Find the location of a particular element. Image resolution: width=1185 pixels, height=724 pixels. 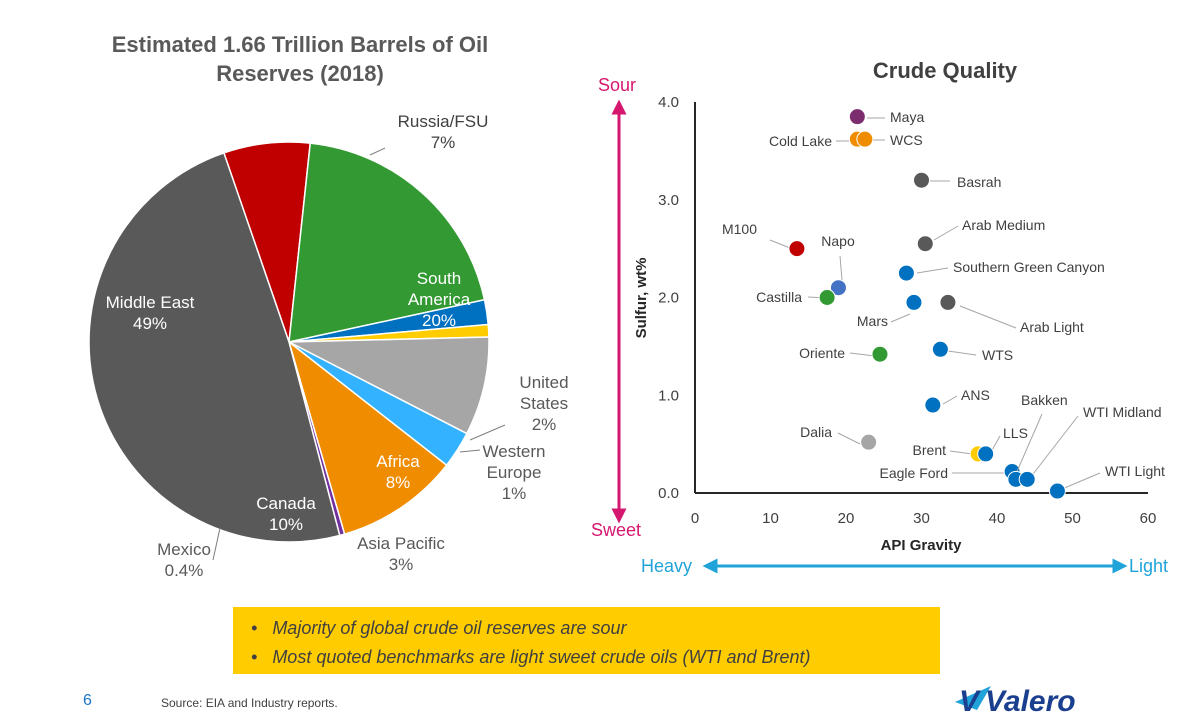

pie-label-western-europe: Western Europe 1% is located at coordinates (514, 472).